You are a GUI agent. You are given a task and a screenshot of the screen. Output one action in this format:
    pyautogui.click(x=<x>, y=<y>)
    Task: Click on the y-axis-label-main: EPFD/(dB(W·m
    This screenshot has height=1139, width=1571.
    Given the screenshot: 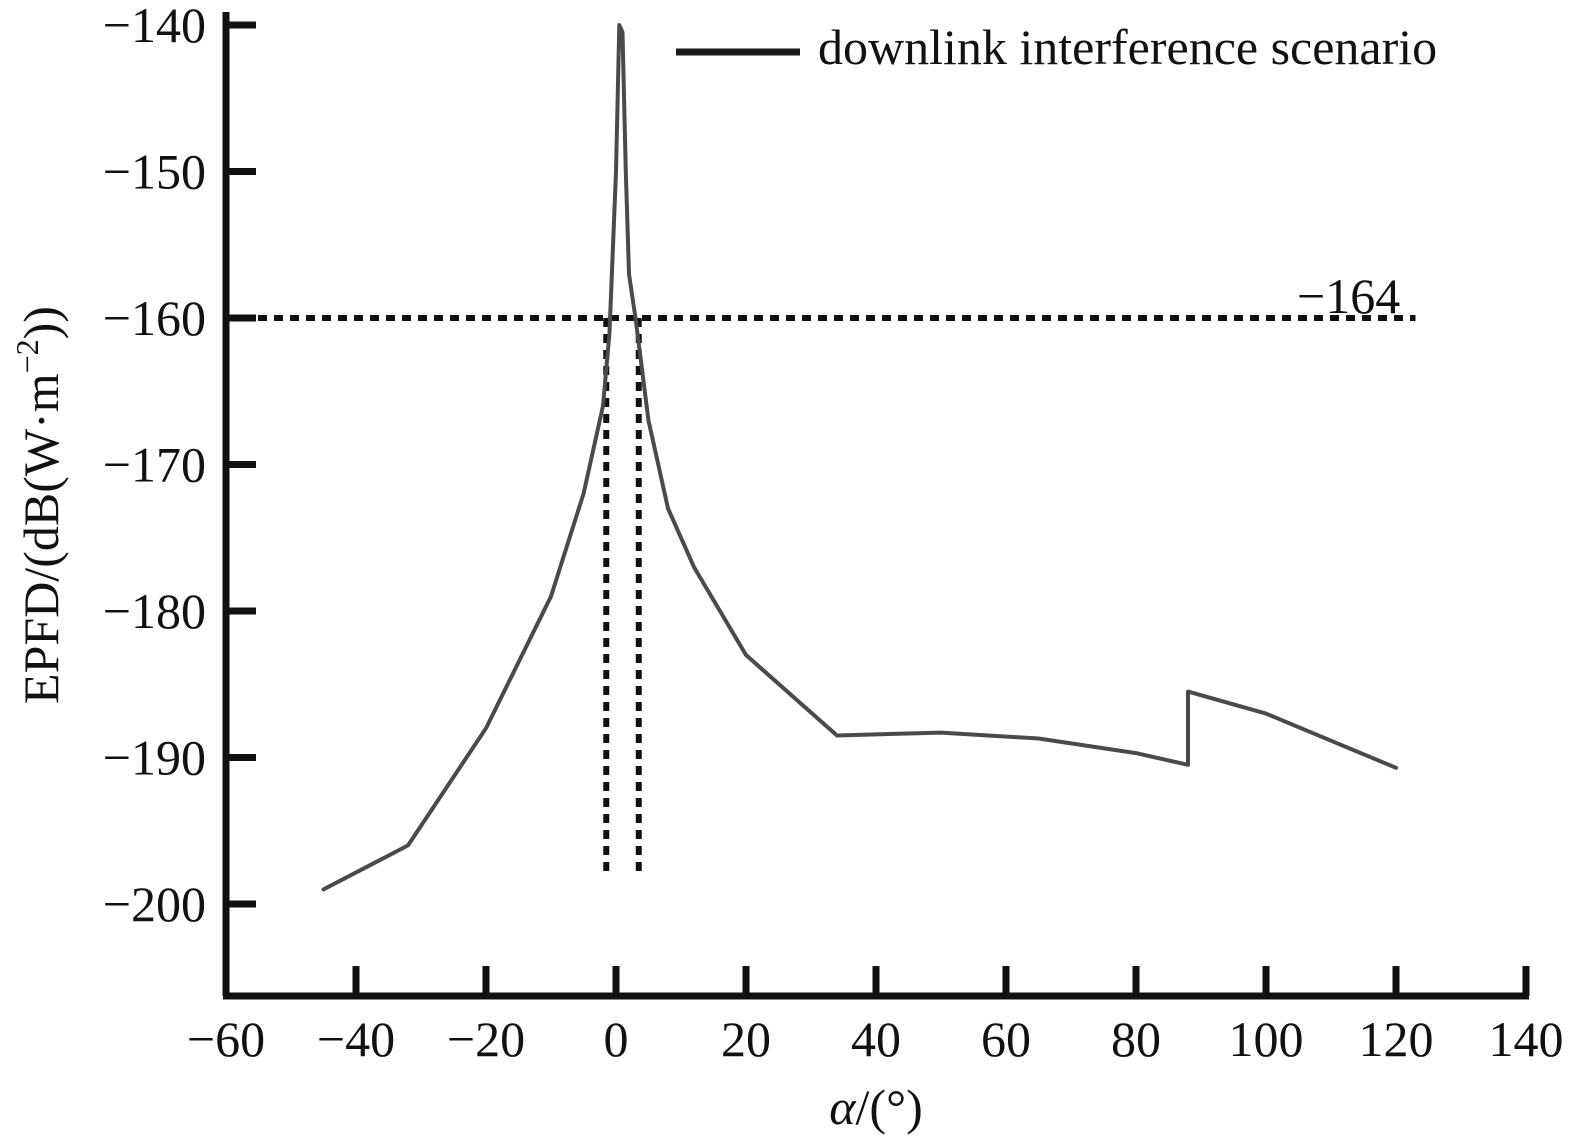 What is the action you would take?
    pyautogui.click(x=41, y=538)
    